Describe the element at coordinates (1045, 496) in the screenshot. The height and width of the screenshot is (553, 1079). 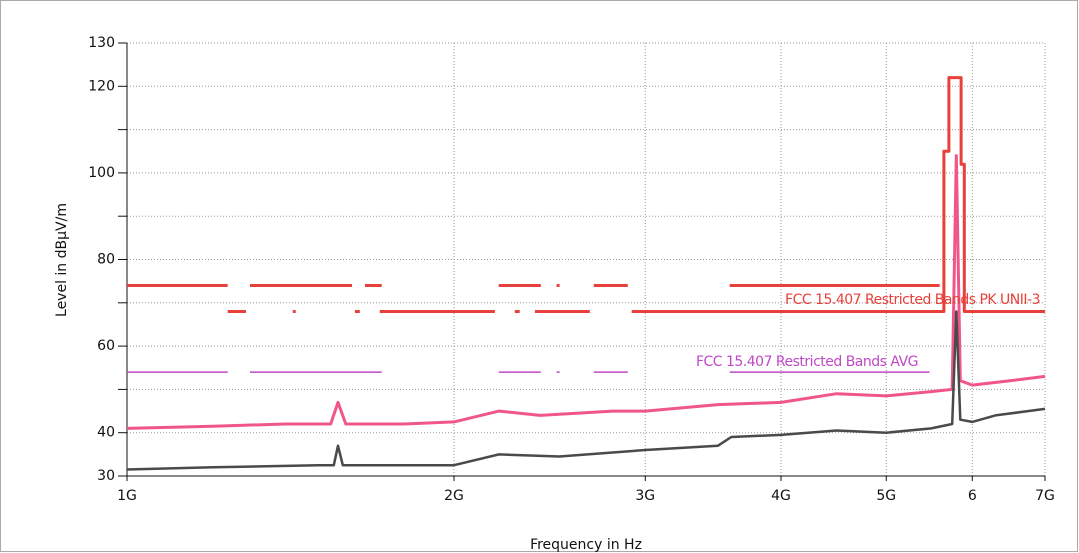
I see `x-tick-label: 7G` at that location.